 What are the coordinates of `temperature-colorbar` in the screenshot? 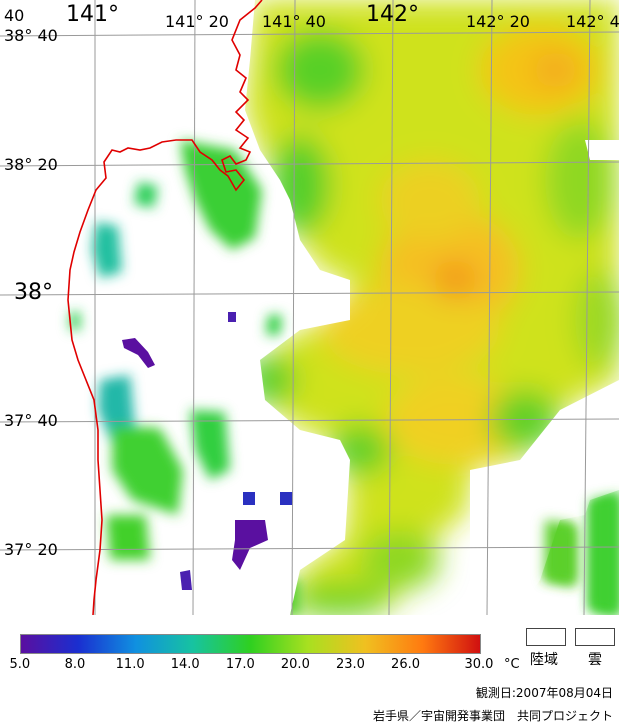 It's located at (250, 644).